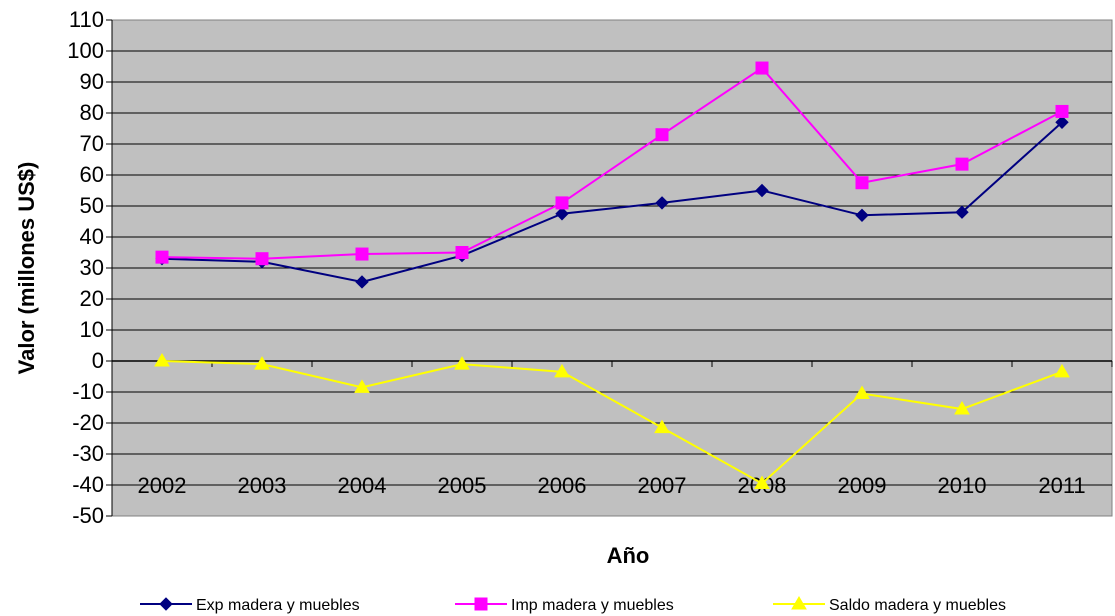 The width and height of the screenshot is (1115, 616). What do you see at coordinates (92, 81) in the screenshot?
I see `y-tick-label: 90` at bounding box center [92, 81].